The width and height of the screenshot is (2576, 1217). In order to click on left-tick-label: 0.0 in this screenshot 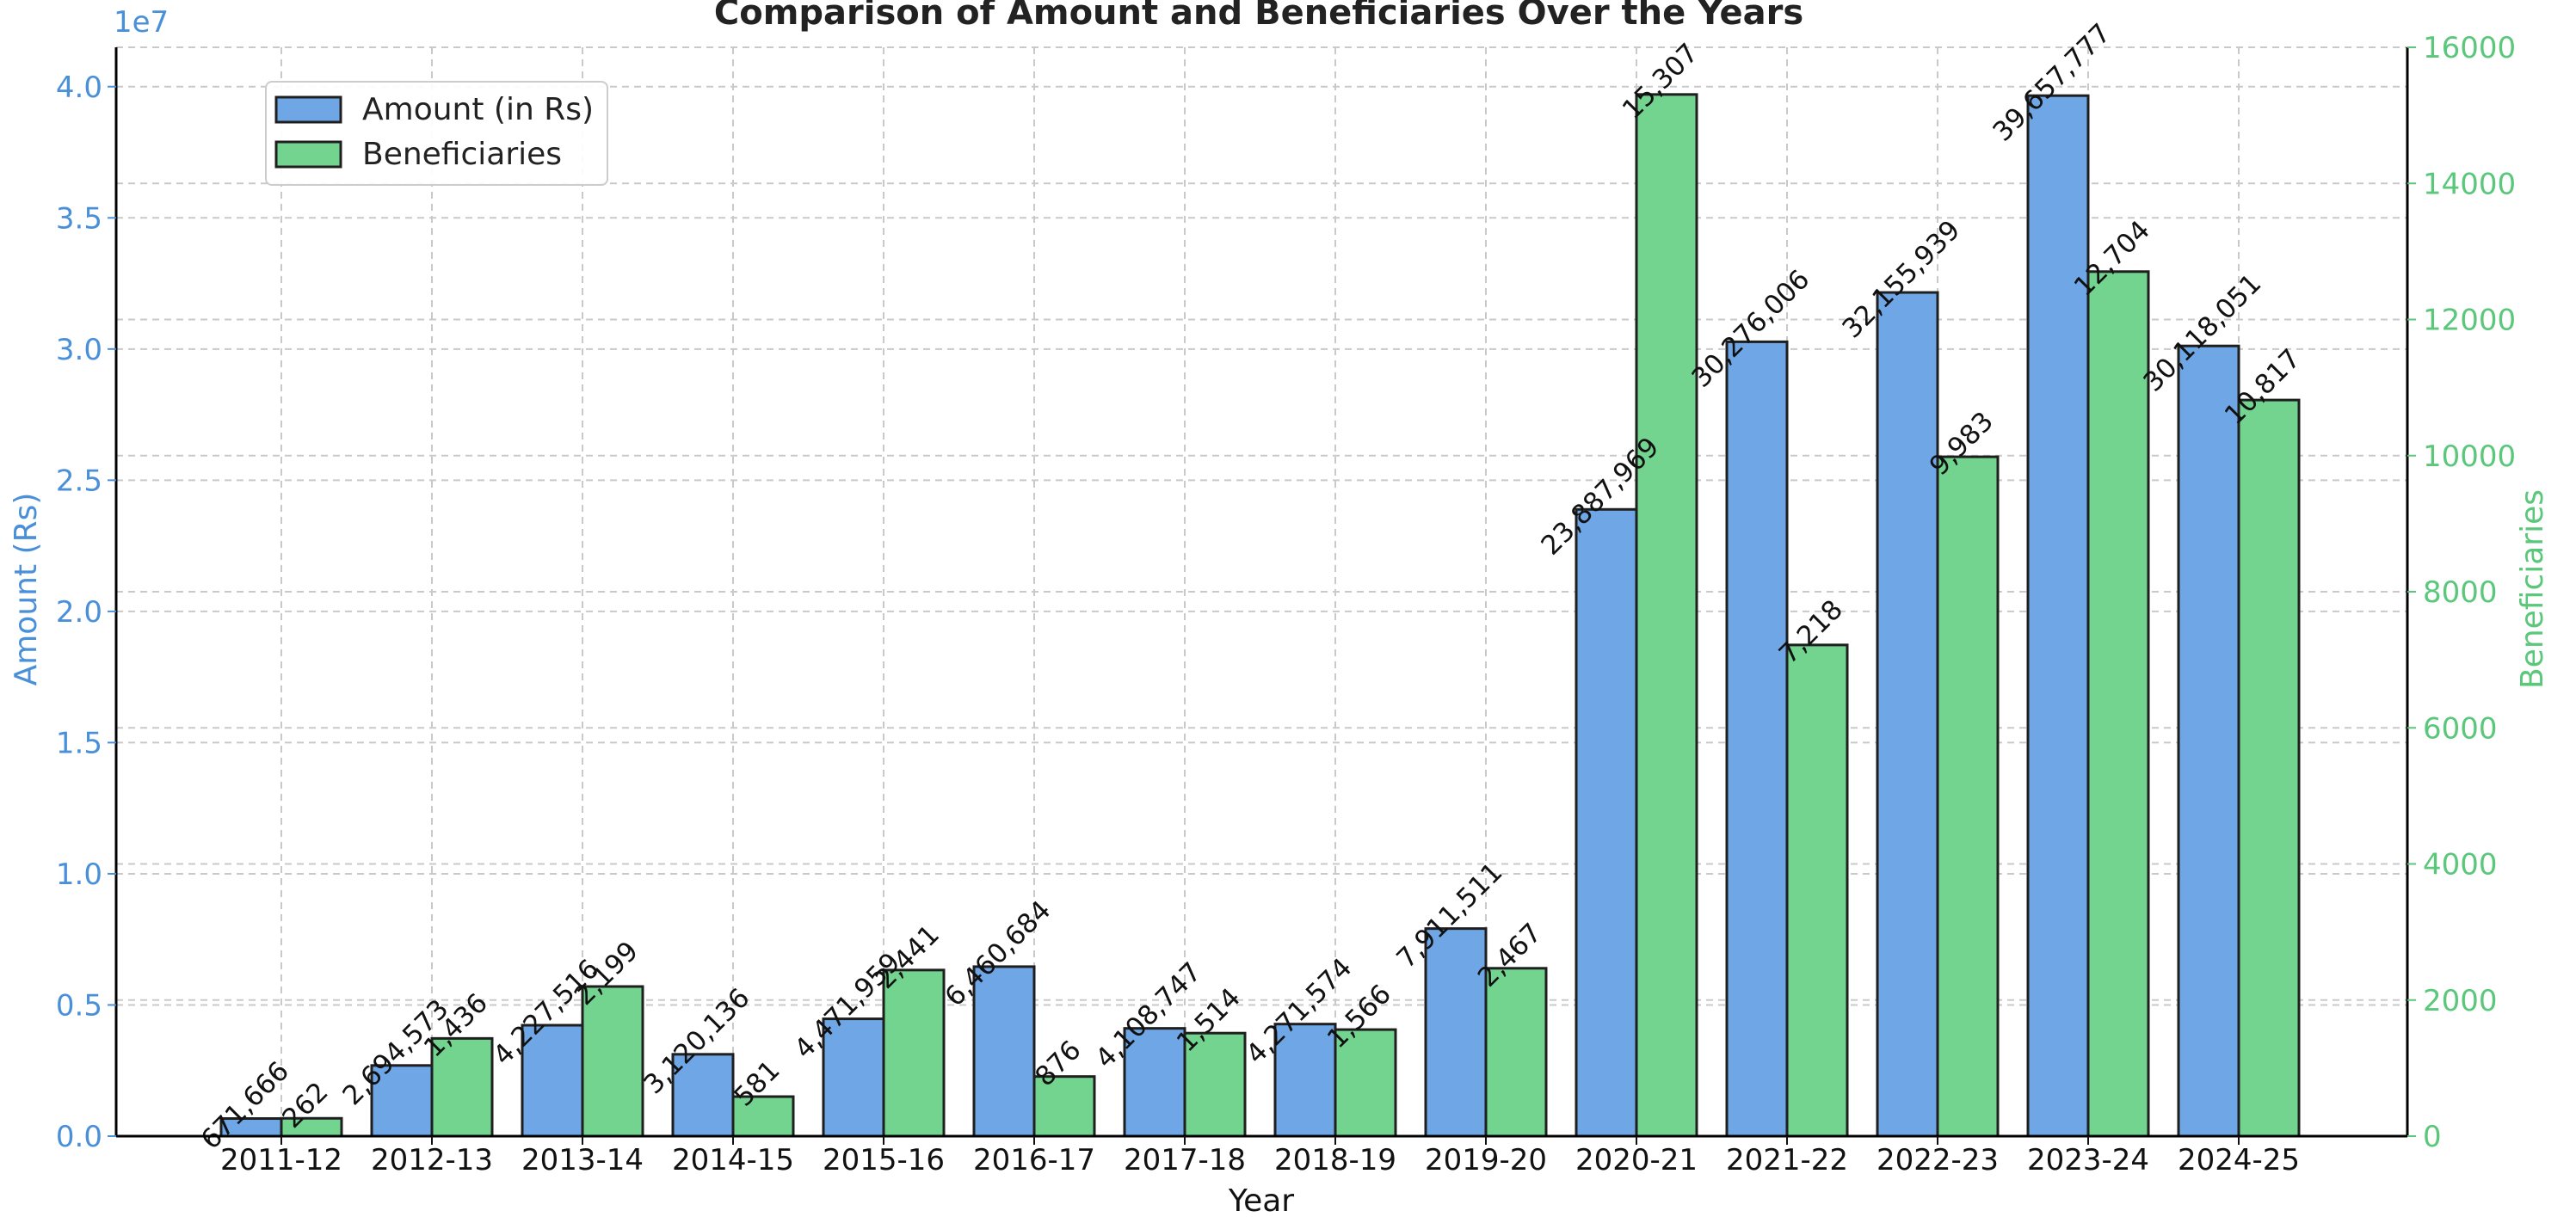, I will do `click(79, 1137)`.